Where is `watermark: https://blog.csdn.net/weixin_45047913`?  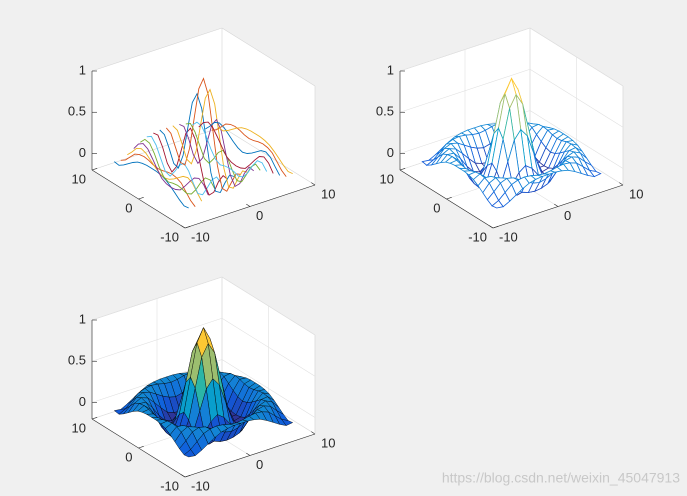
watermark: https://blog.csdn.net/weixin_45047913 is located at coordinates (561, 478).